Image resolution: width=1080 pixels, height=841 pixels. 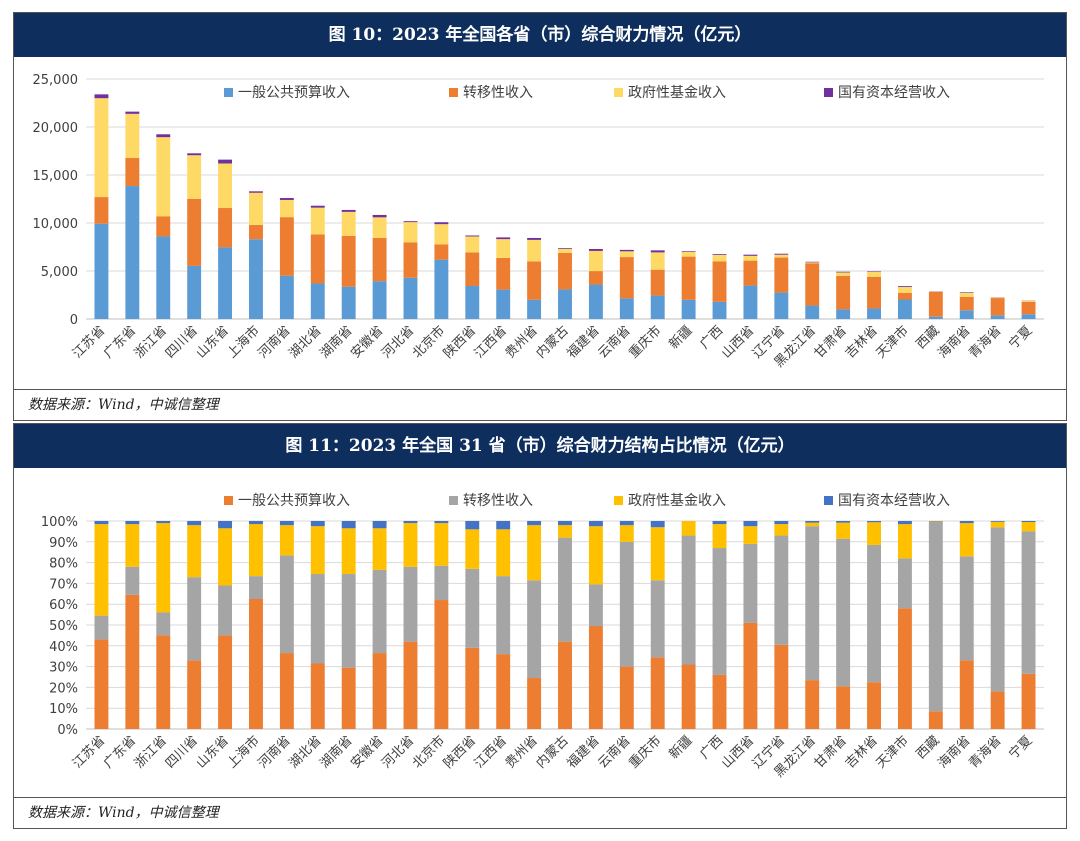 I want to click on x-tick-label: 安徽省, so click(x=367, y=342).